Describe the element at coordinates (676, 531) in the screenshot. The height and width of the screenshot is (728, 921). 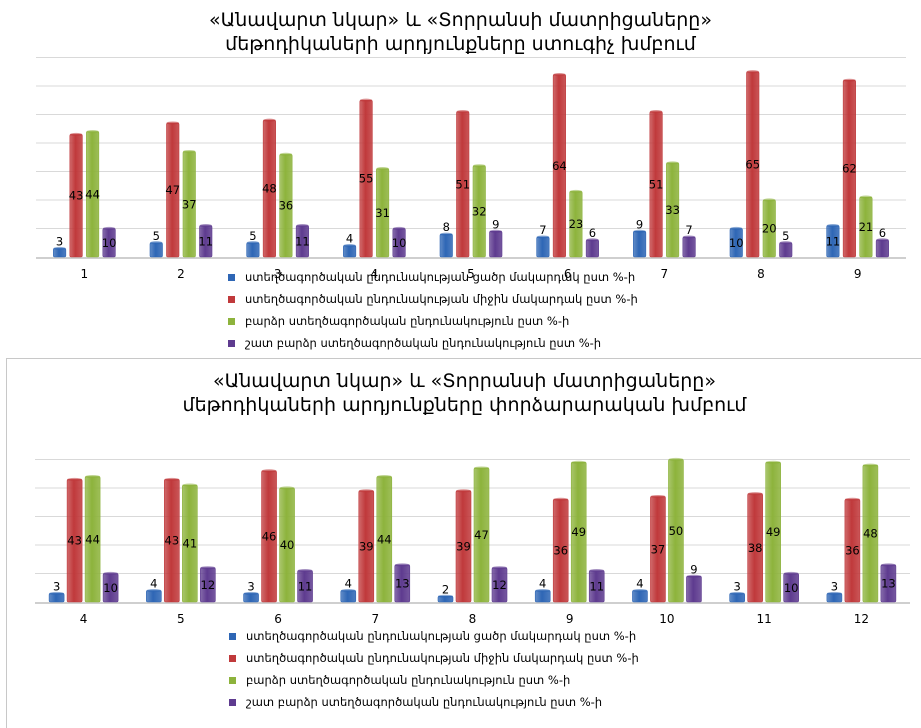
I see `data-label-high: 50` at that location.